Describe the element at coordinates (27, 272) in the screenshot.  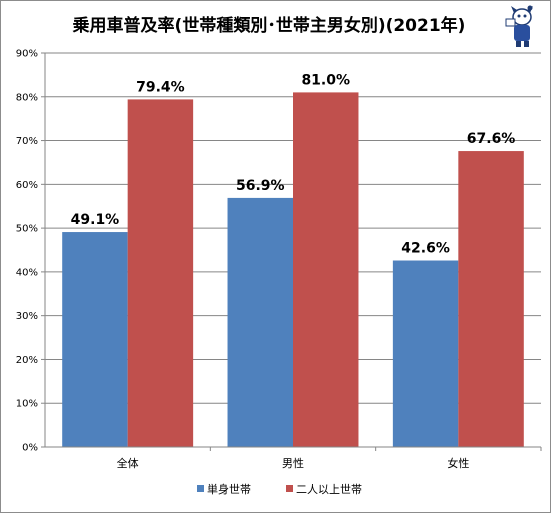
I see `y-tick-label: 40%` at that location.